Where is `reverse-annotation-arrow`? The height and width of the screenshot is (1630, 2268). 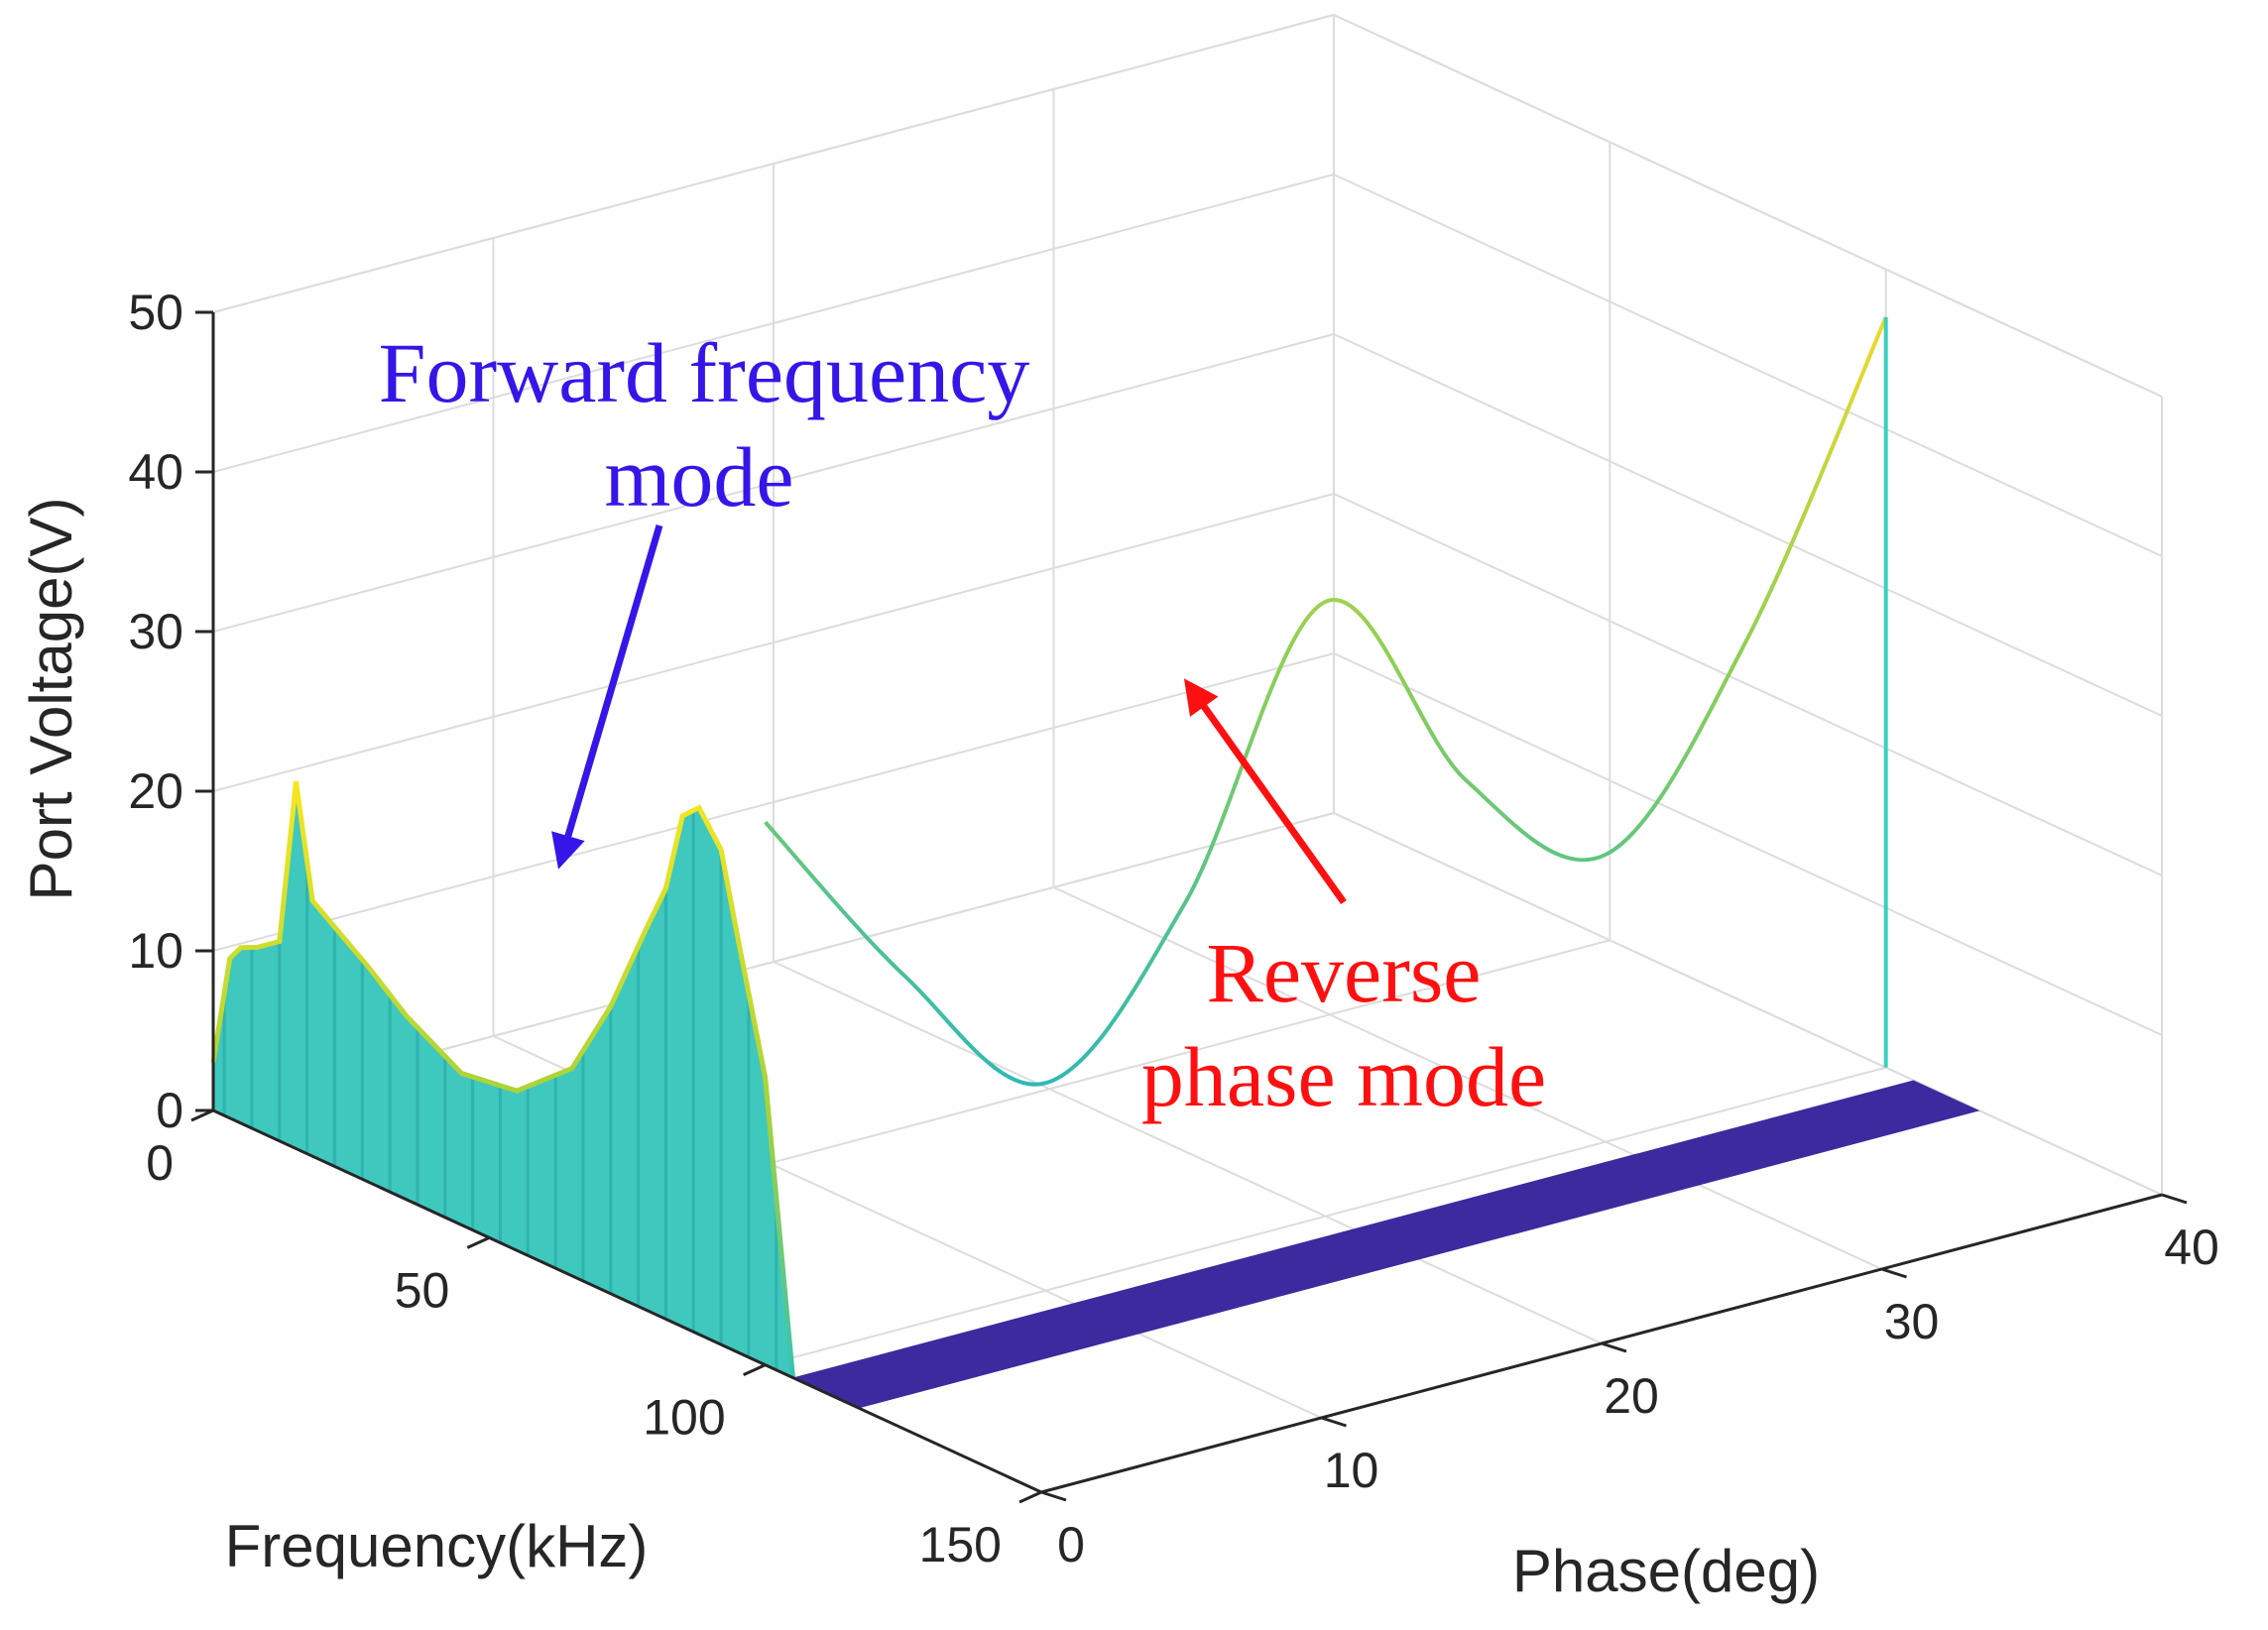 reverse-annotation-arrow is located at coordinates (1265, 791).